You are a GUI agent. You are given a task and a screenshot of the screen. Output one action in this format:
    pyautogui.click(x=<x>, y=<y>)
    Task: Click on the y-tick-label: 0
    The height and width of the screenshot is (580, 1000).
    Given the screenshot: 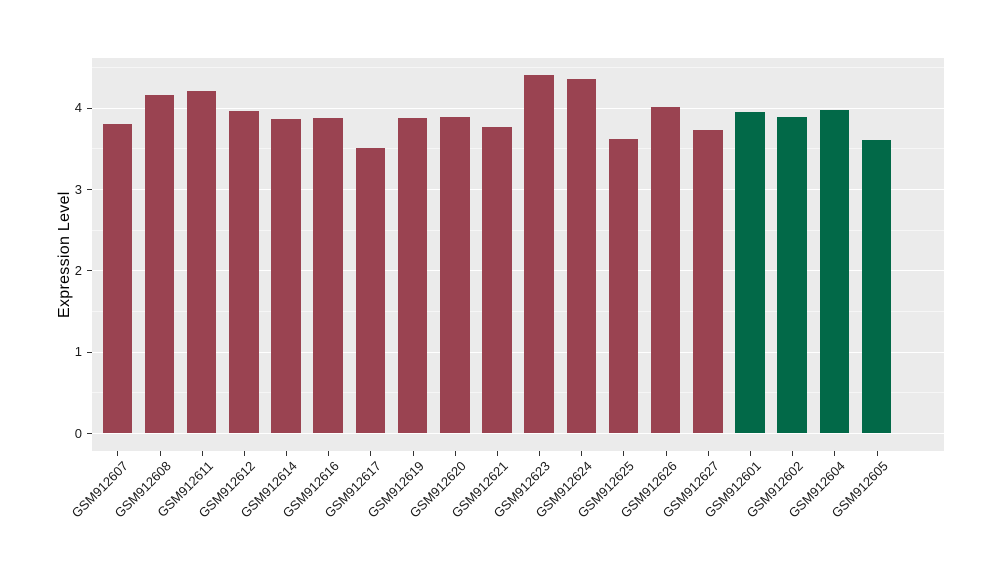 What is the action you would take?
    pyautogui.click(x=78, y=433)
    